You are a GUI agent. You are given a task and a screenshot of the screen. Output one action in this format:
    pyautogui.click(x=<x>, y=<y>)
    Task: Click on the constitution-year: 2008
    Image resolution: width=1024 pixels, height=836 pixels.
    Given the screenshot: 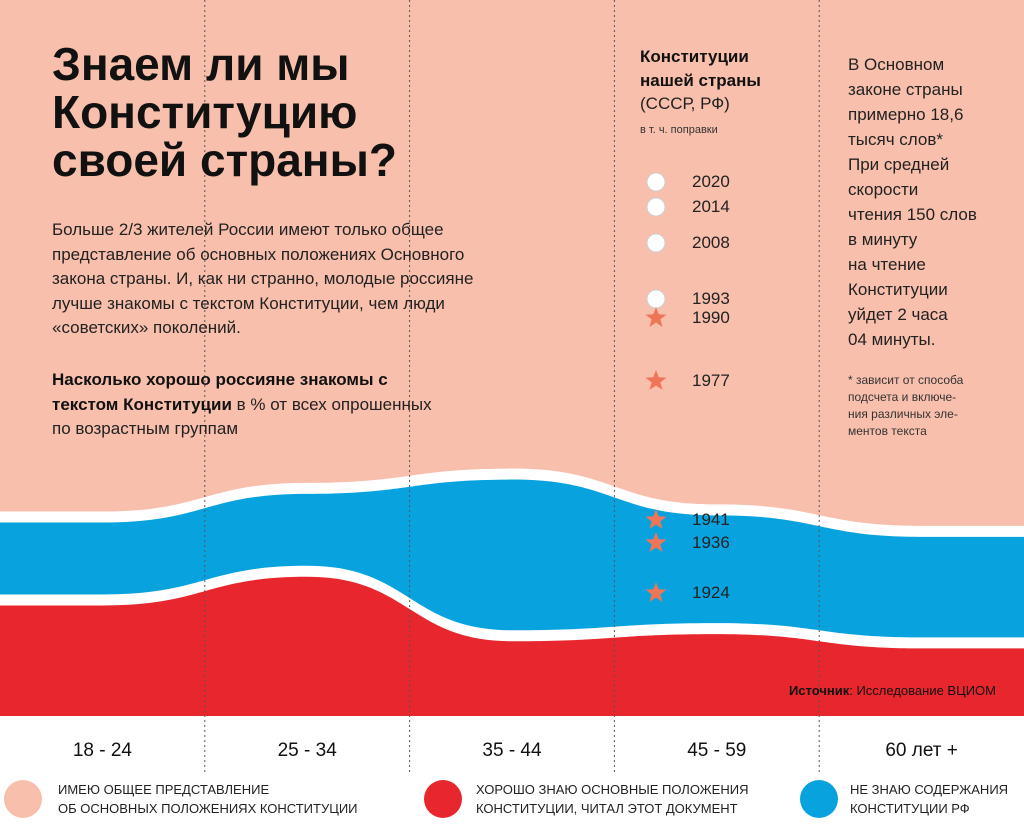 What is the action you would take?
    pyautogui.click(x=711, y=242)
    